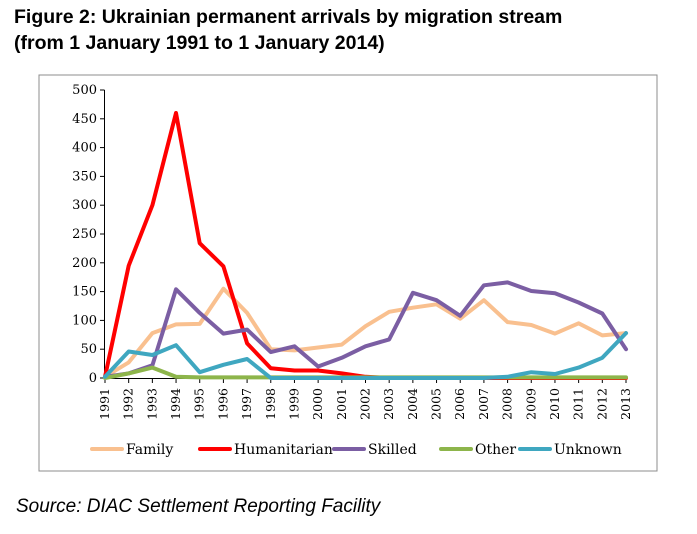  Describe the element at coordinates (601, 404) in the screenshot. I see `x-tick-label: 2012` at that location.